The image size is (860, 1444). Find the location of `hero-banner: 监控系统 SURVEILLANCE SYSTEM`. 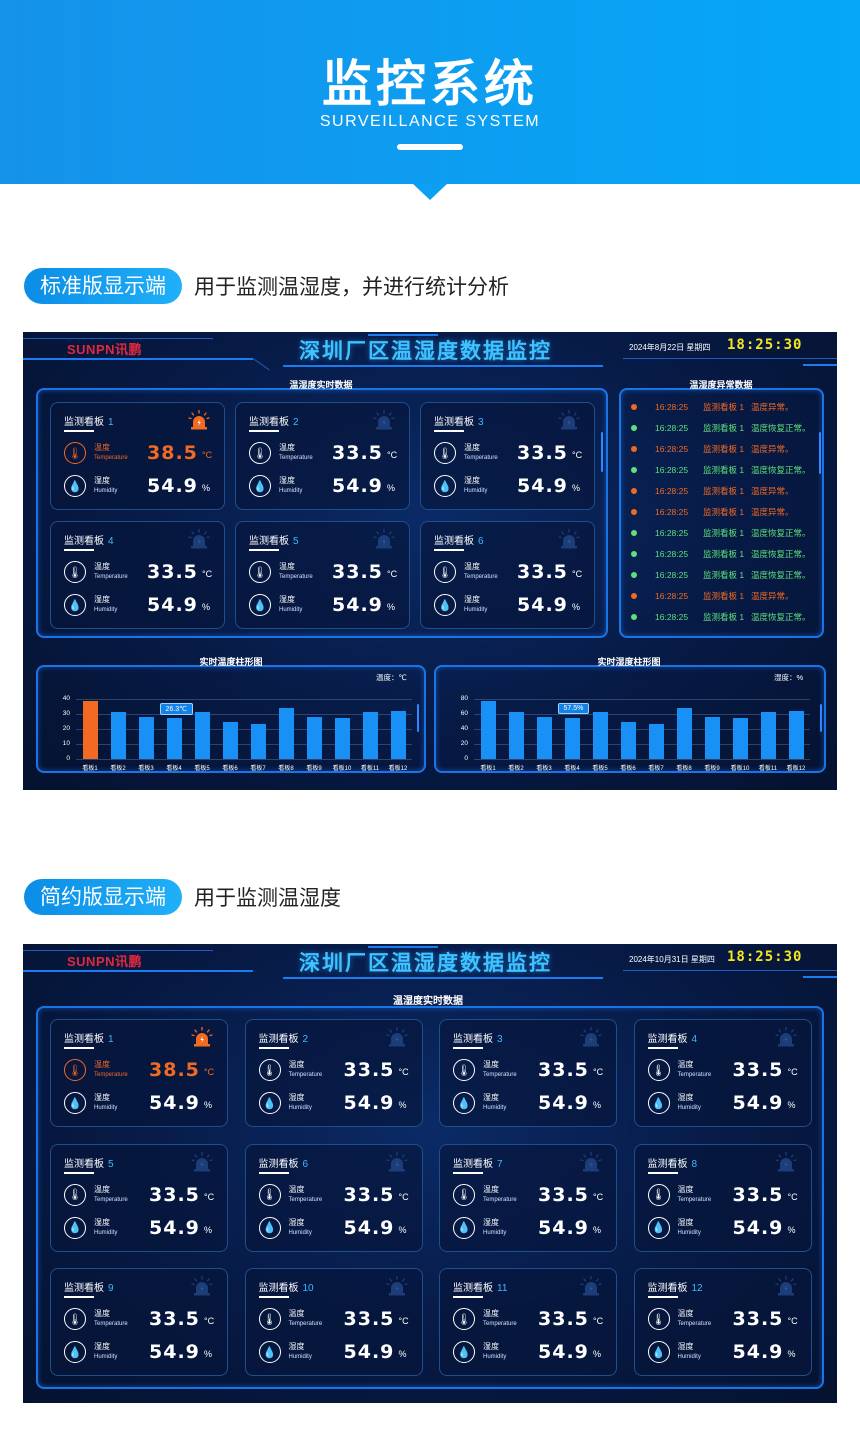

hero-banner: 监控系统 SURVEILLANCE SYSTEM is located at coordinates (430, 92).